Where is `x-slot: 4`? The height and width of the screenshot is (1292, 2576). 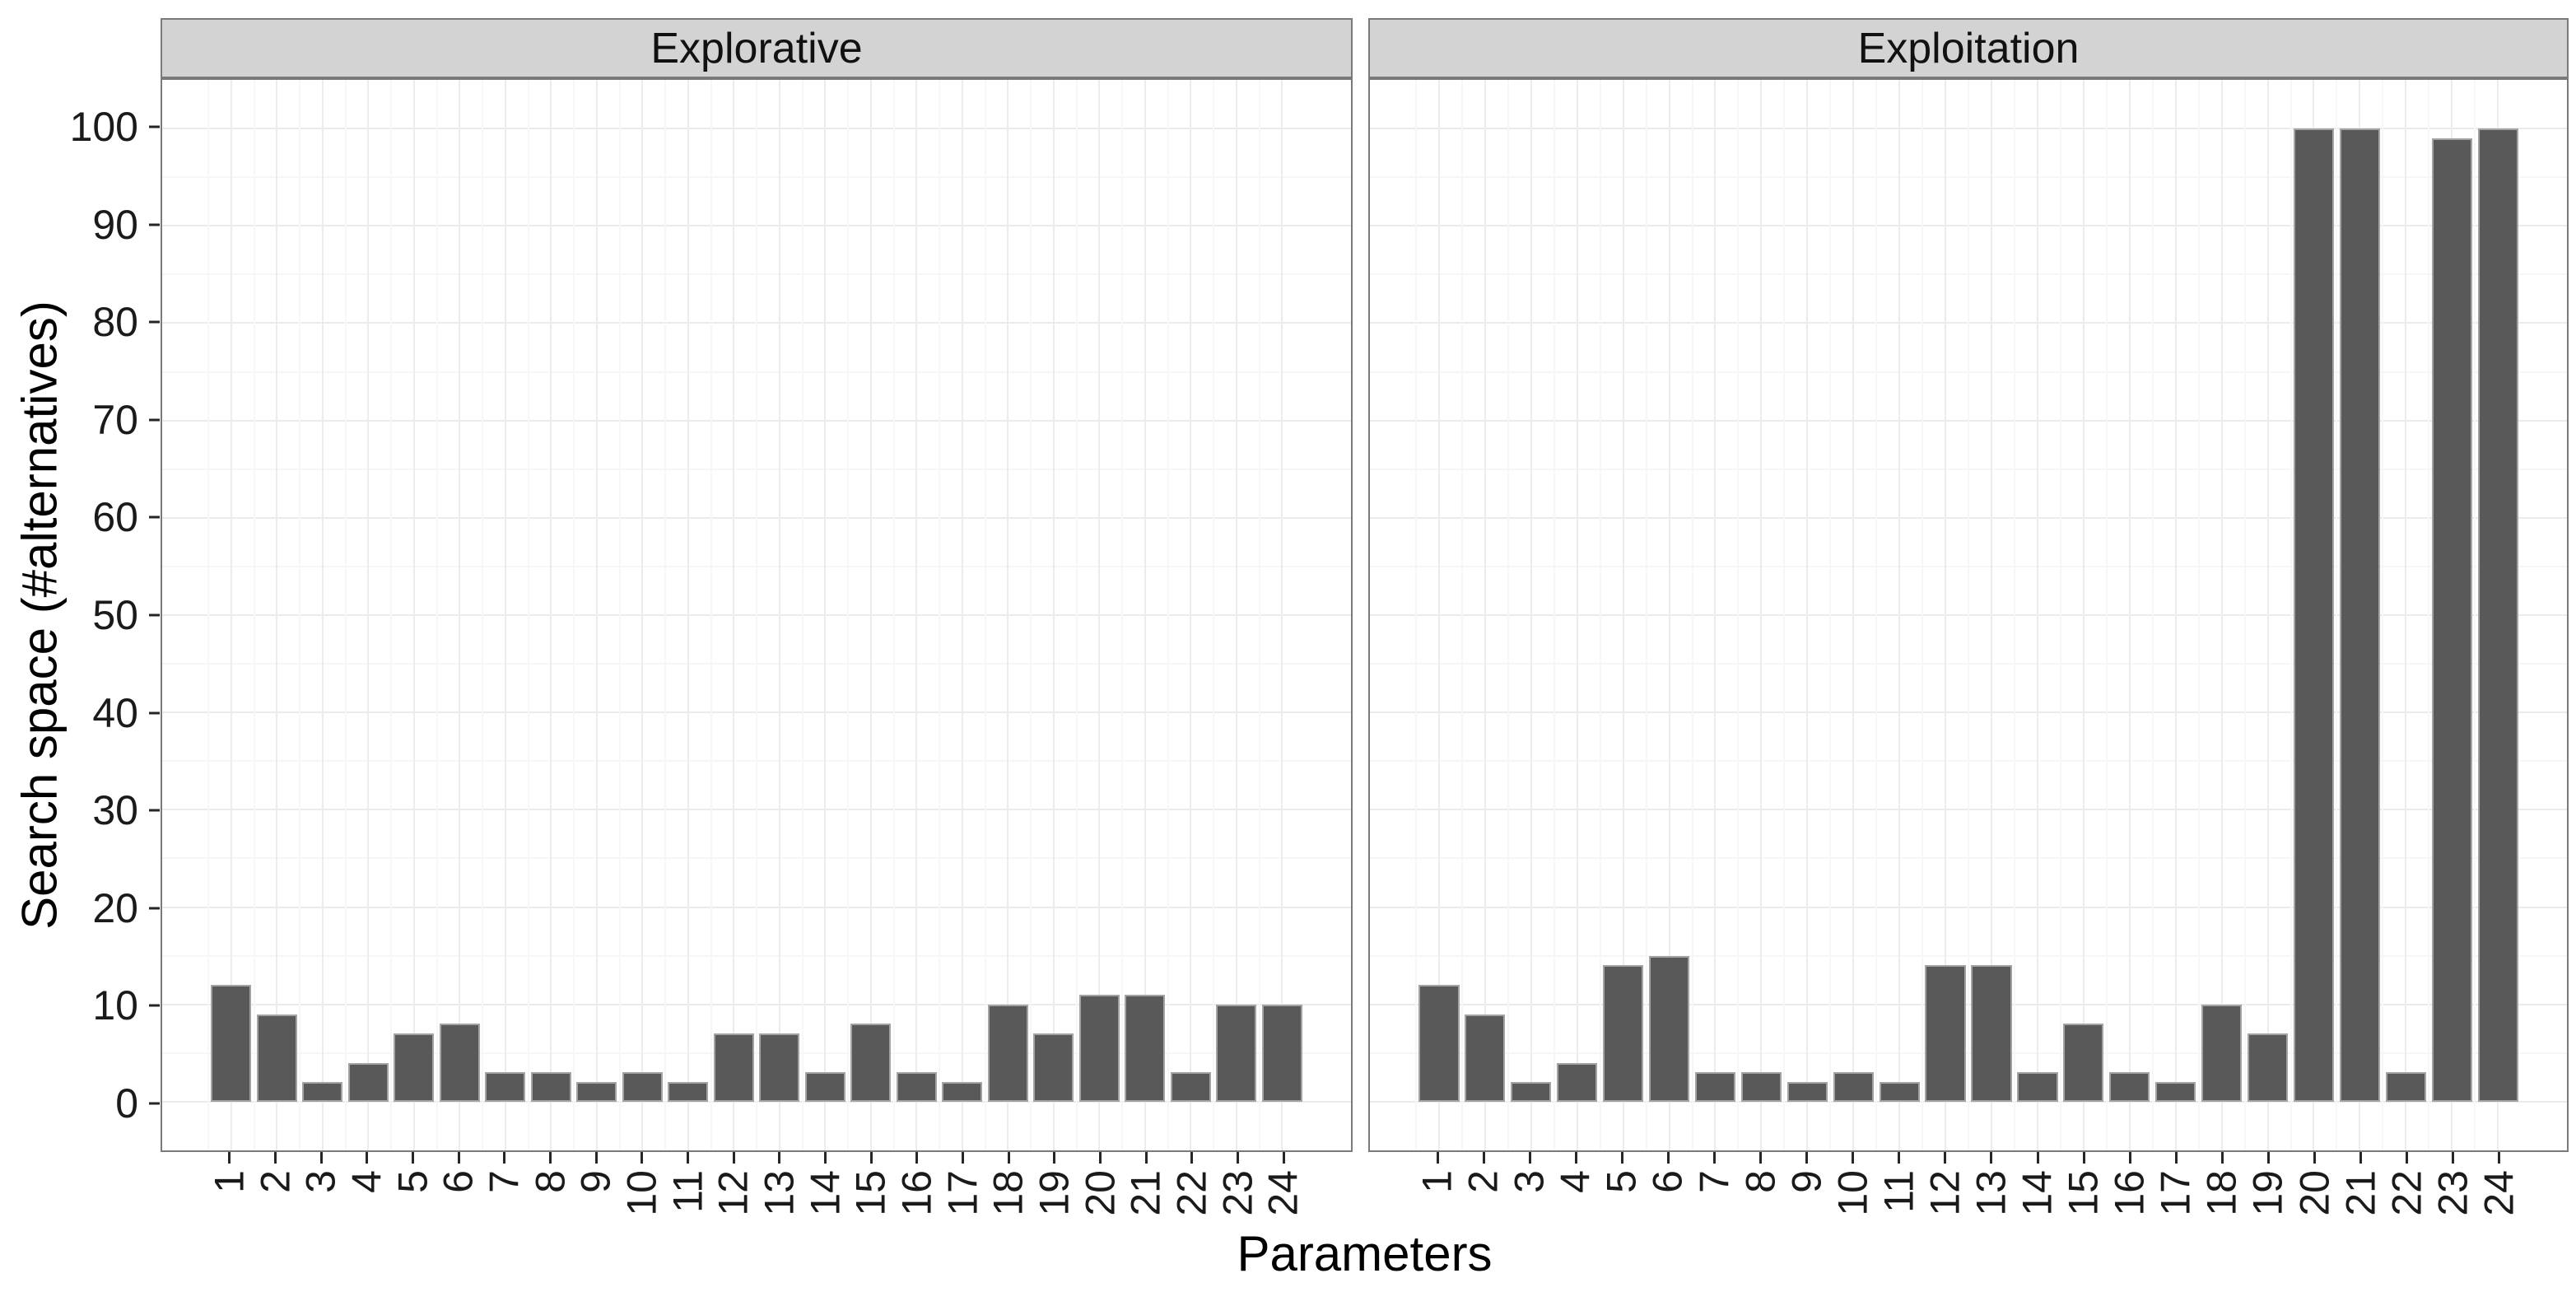
x-slot: 4 is located at coordinates (366, 1205).